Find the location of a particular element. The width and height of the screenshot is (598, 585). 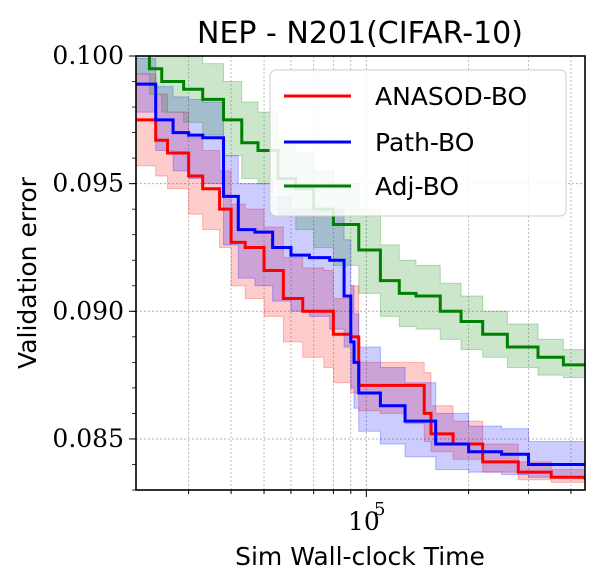

legend: ANASOD-BO Path-BO Adj-BO is located at coordinates (418, 143).